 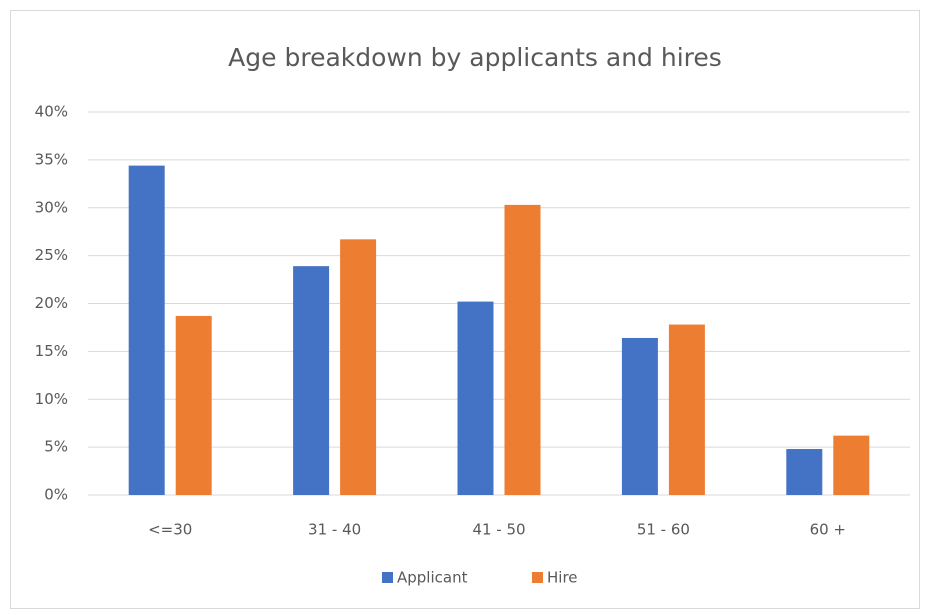 I want to click on x-tick-label: <=30, so click(x=170, y=530).